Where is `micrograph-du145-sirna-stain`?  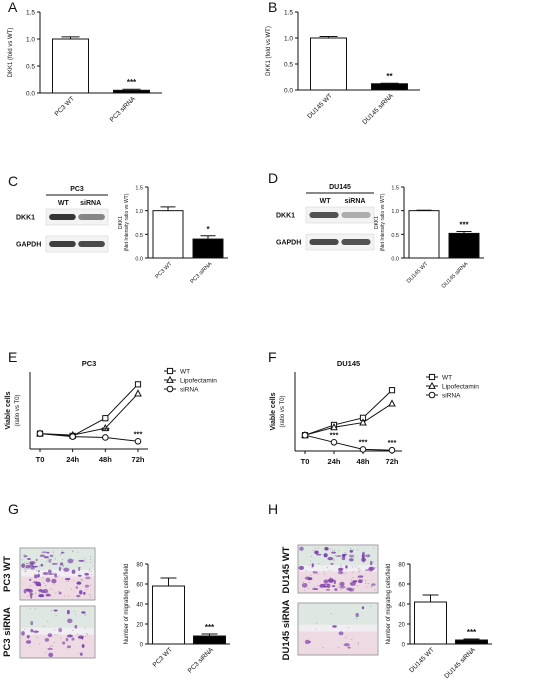
micrograph-du145-sirna-stain is located at coordinates (338, 643).